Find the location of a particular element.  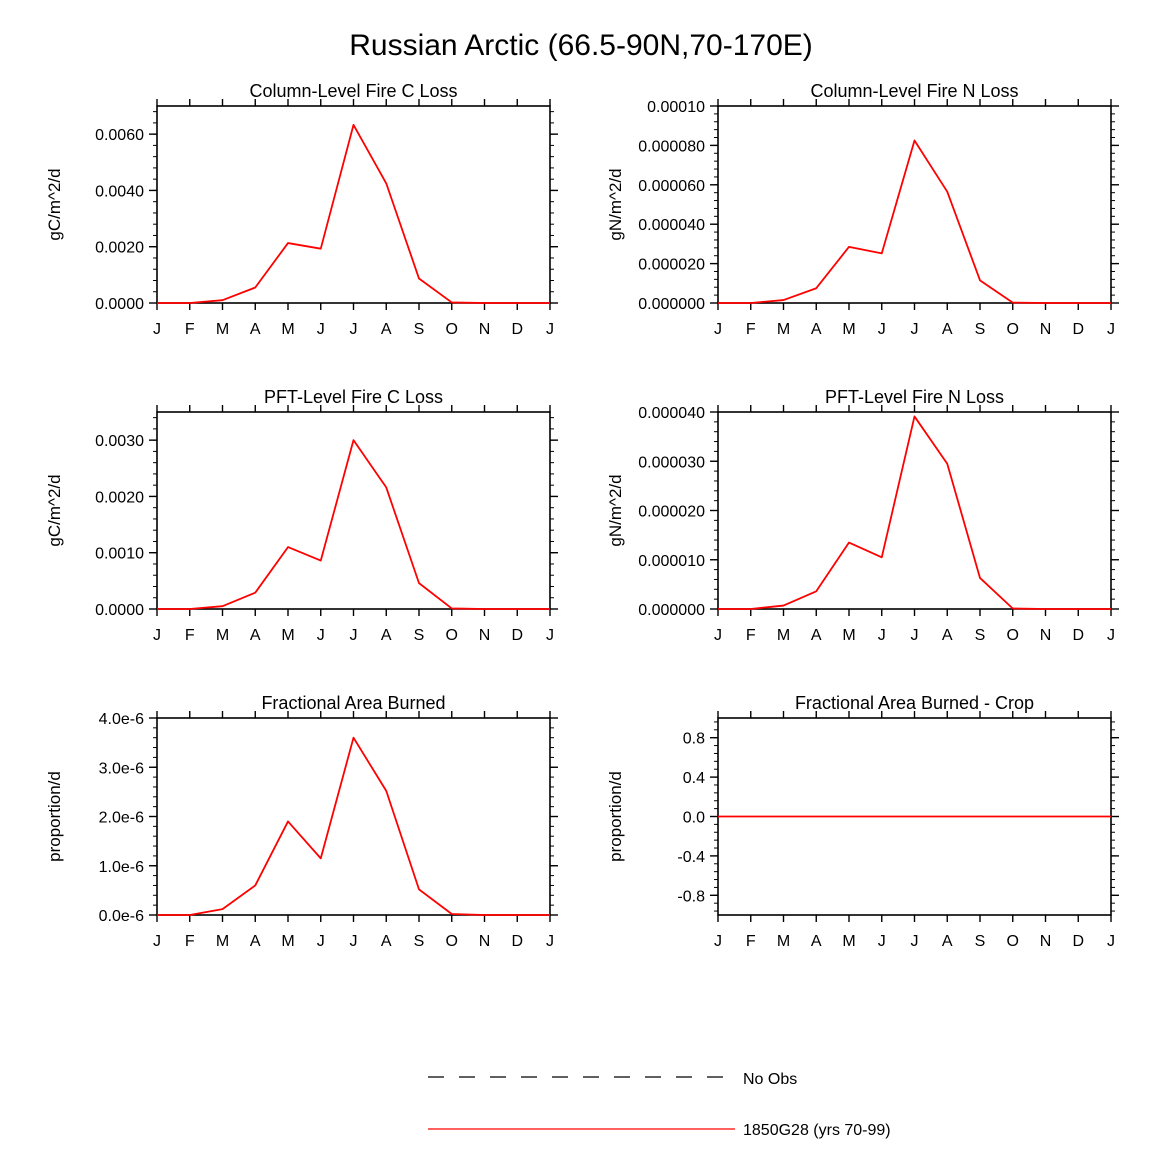

legend: No Obs 1850G28 (yrs 70-99) is located at coordinates (659, 1105).